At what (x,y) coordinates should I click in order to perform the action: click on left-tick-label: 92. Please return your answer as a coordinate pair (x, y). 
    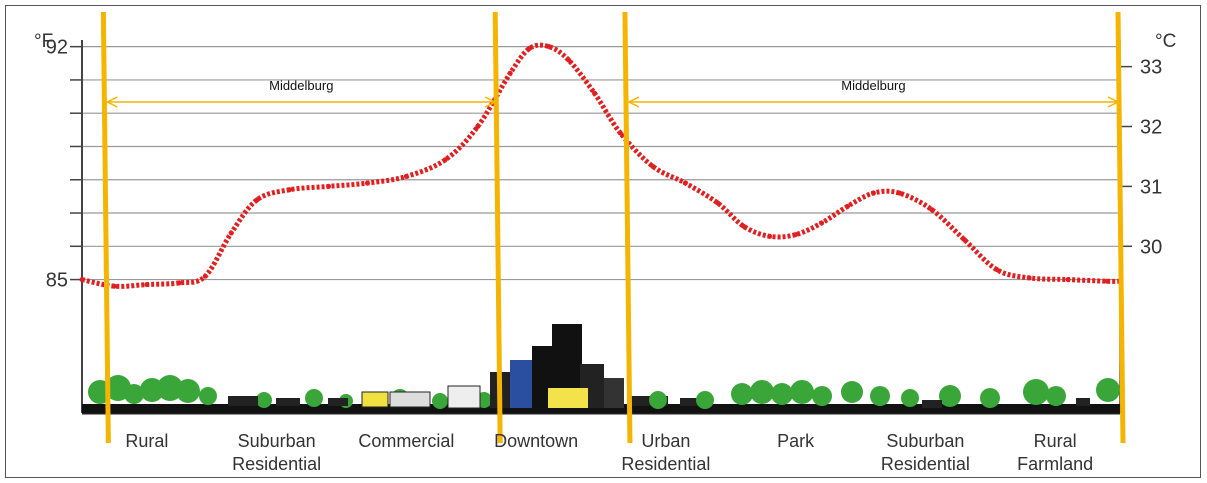
    Looking at the image, I should click on (57, 48).